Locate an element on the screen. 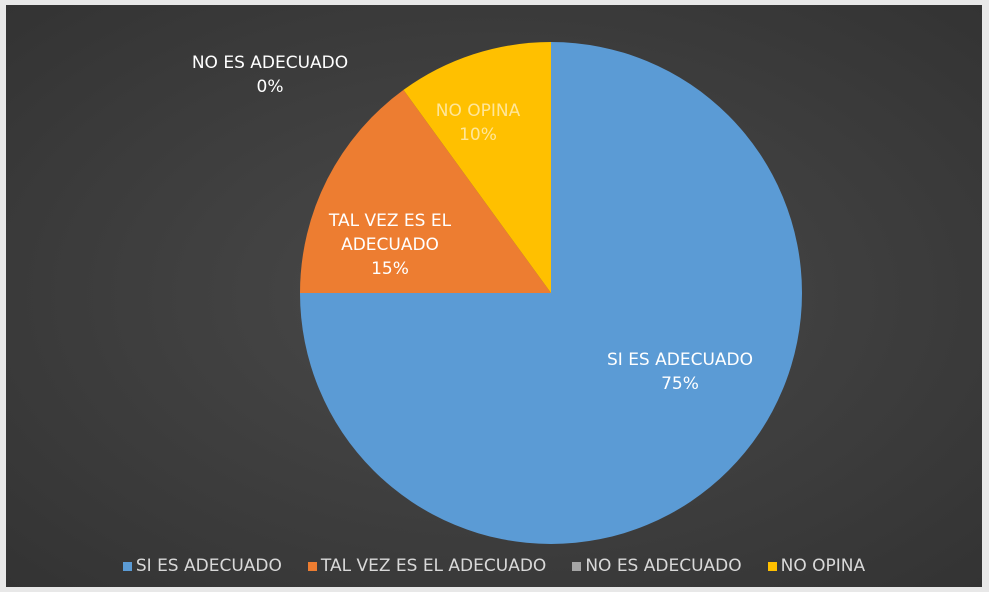 The width and height of the screenshot is (989, 592). data-label-category: SI ES ADECUADO is located at coordinates (680, 360).